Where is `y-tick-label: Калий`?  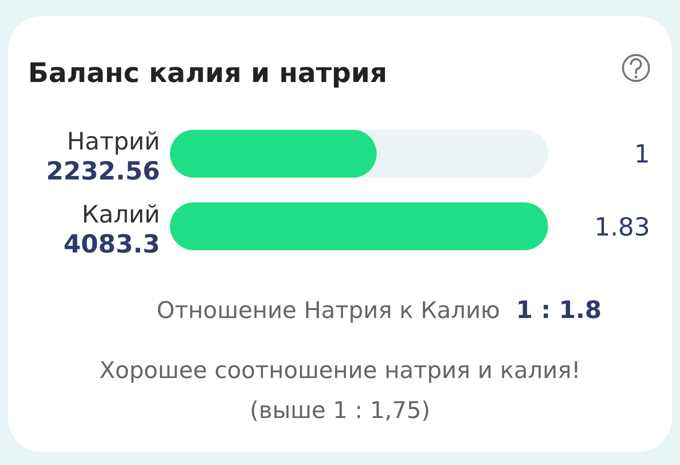
y-tick-label: Калий is located at coordinates (121, 214).